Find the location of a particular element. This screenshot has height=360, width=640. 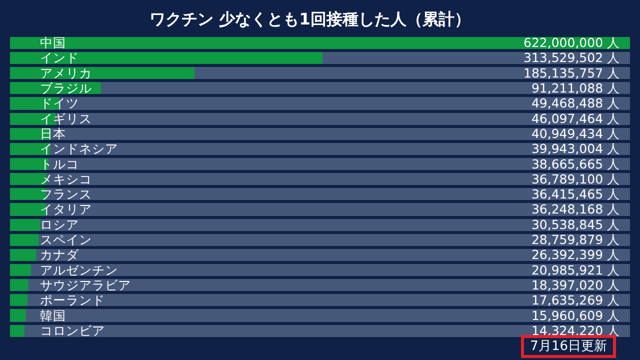

data-label: 30,538,845 人 is located at coordinates (575, 224).